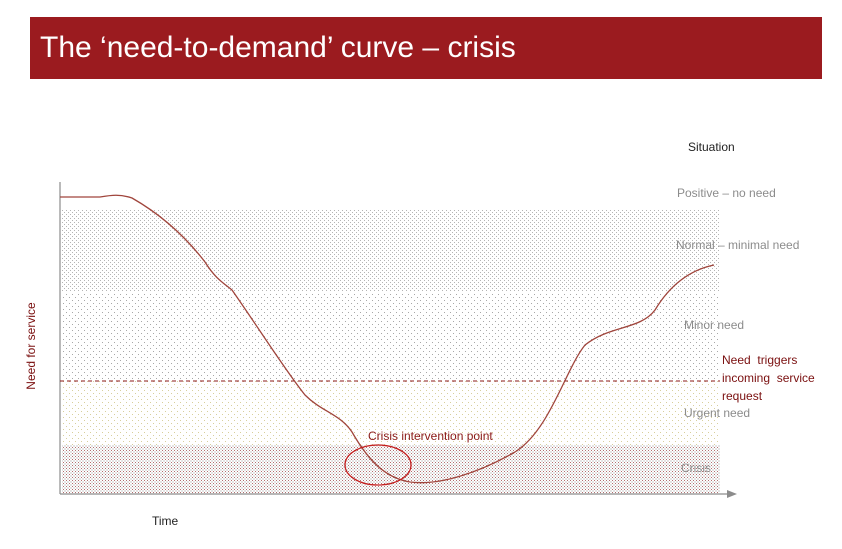  What do you see at coordinates (31, 346) in the screenshot?
I see `y-axis-label: Need for service` at bounding box center [31, 346].